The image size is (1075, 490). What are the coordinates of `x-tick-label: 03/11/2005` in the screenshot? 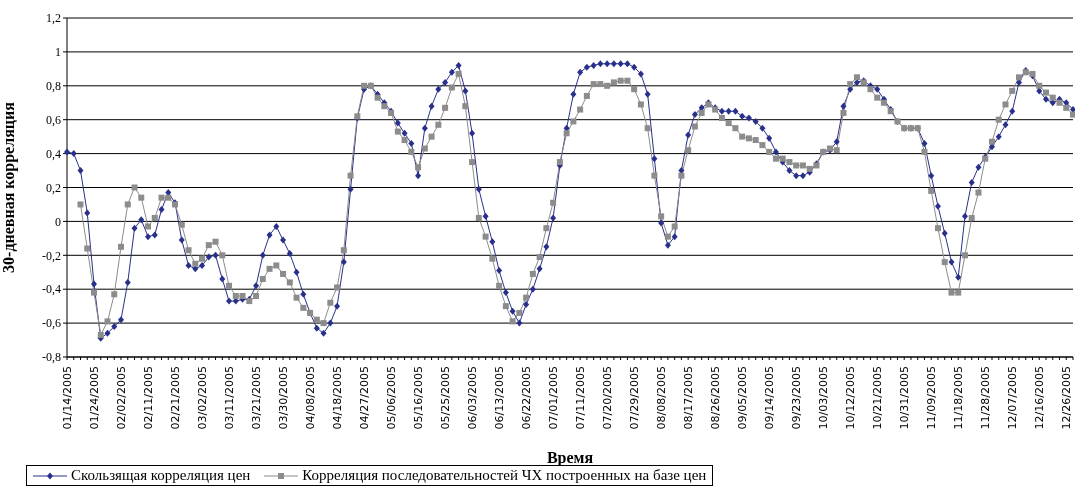 It's located at (229, 398).